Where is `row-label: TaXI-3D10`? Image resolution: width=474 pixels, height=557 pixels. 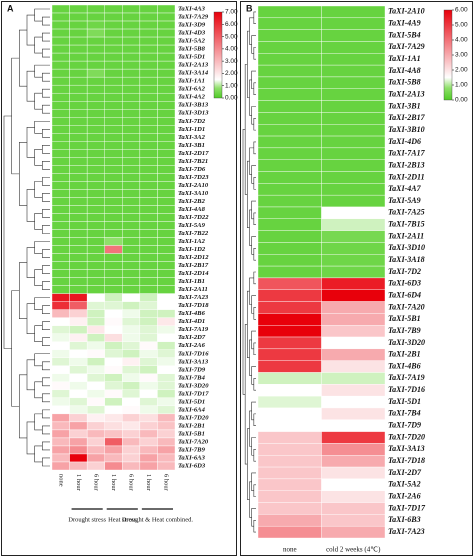
row-label: TaXI-3D10 is located at coordinates (406, 247).